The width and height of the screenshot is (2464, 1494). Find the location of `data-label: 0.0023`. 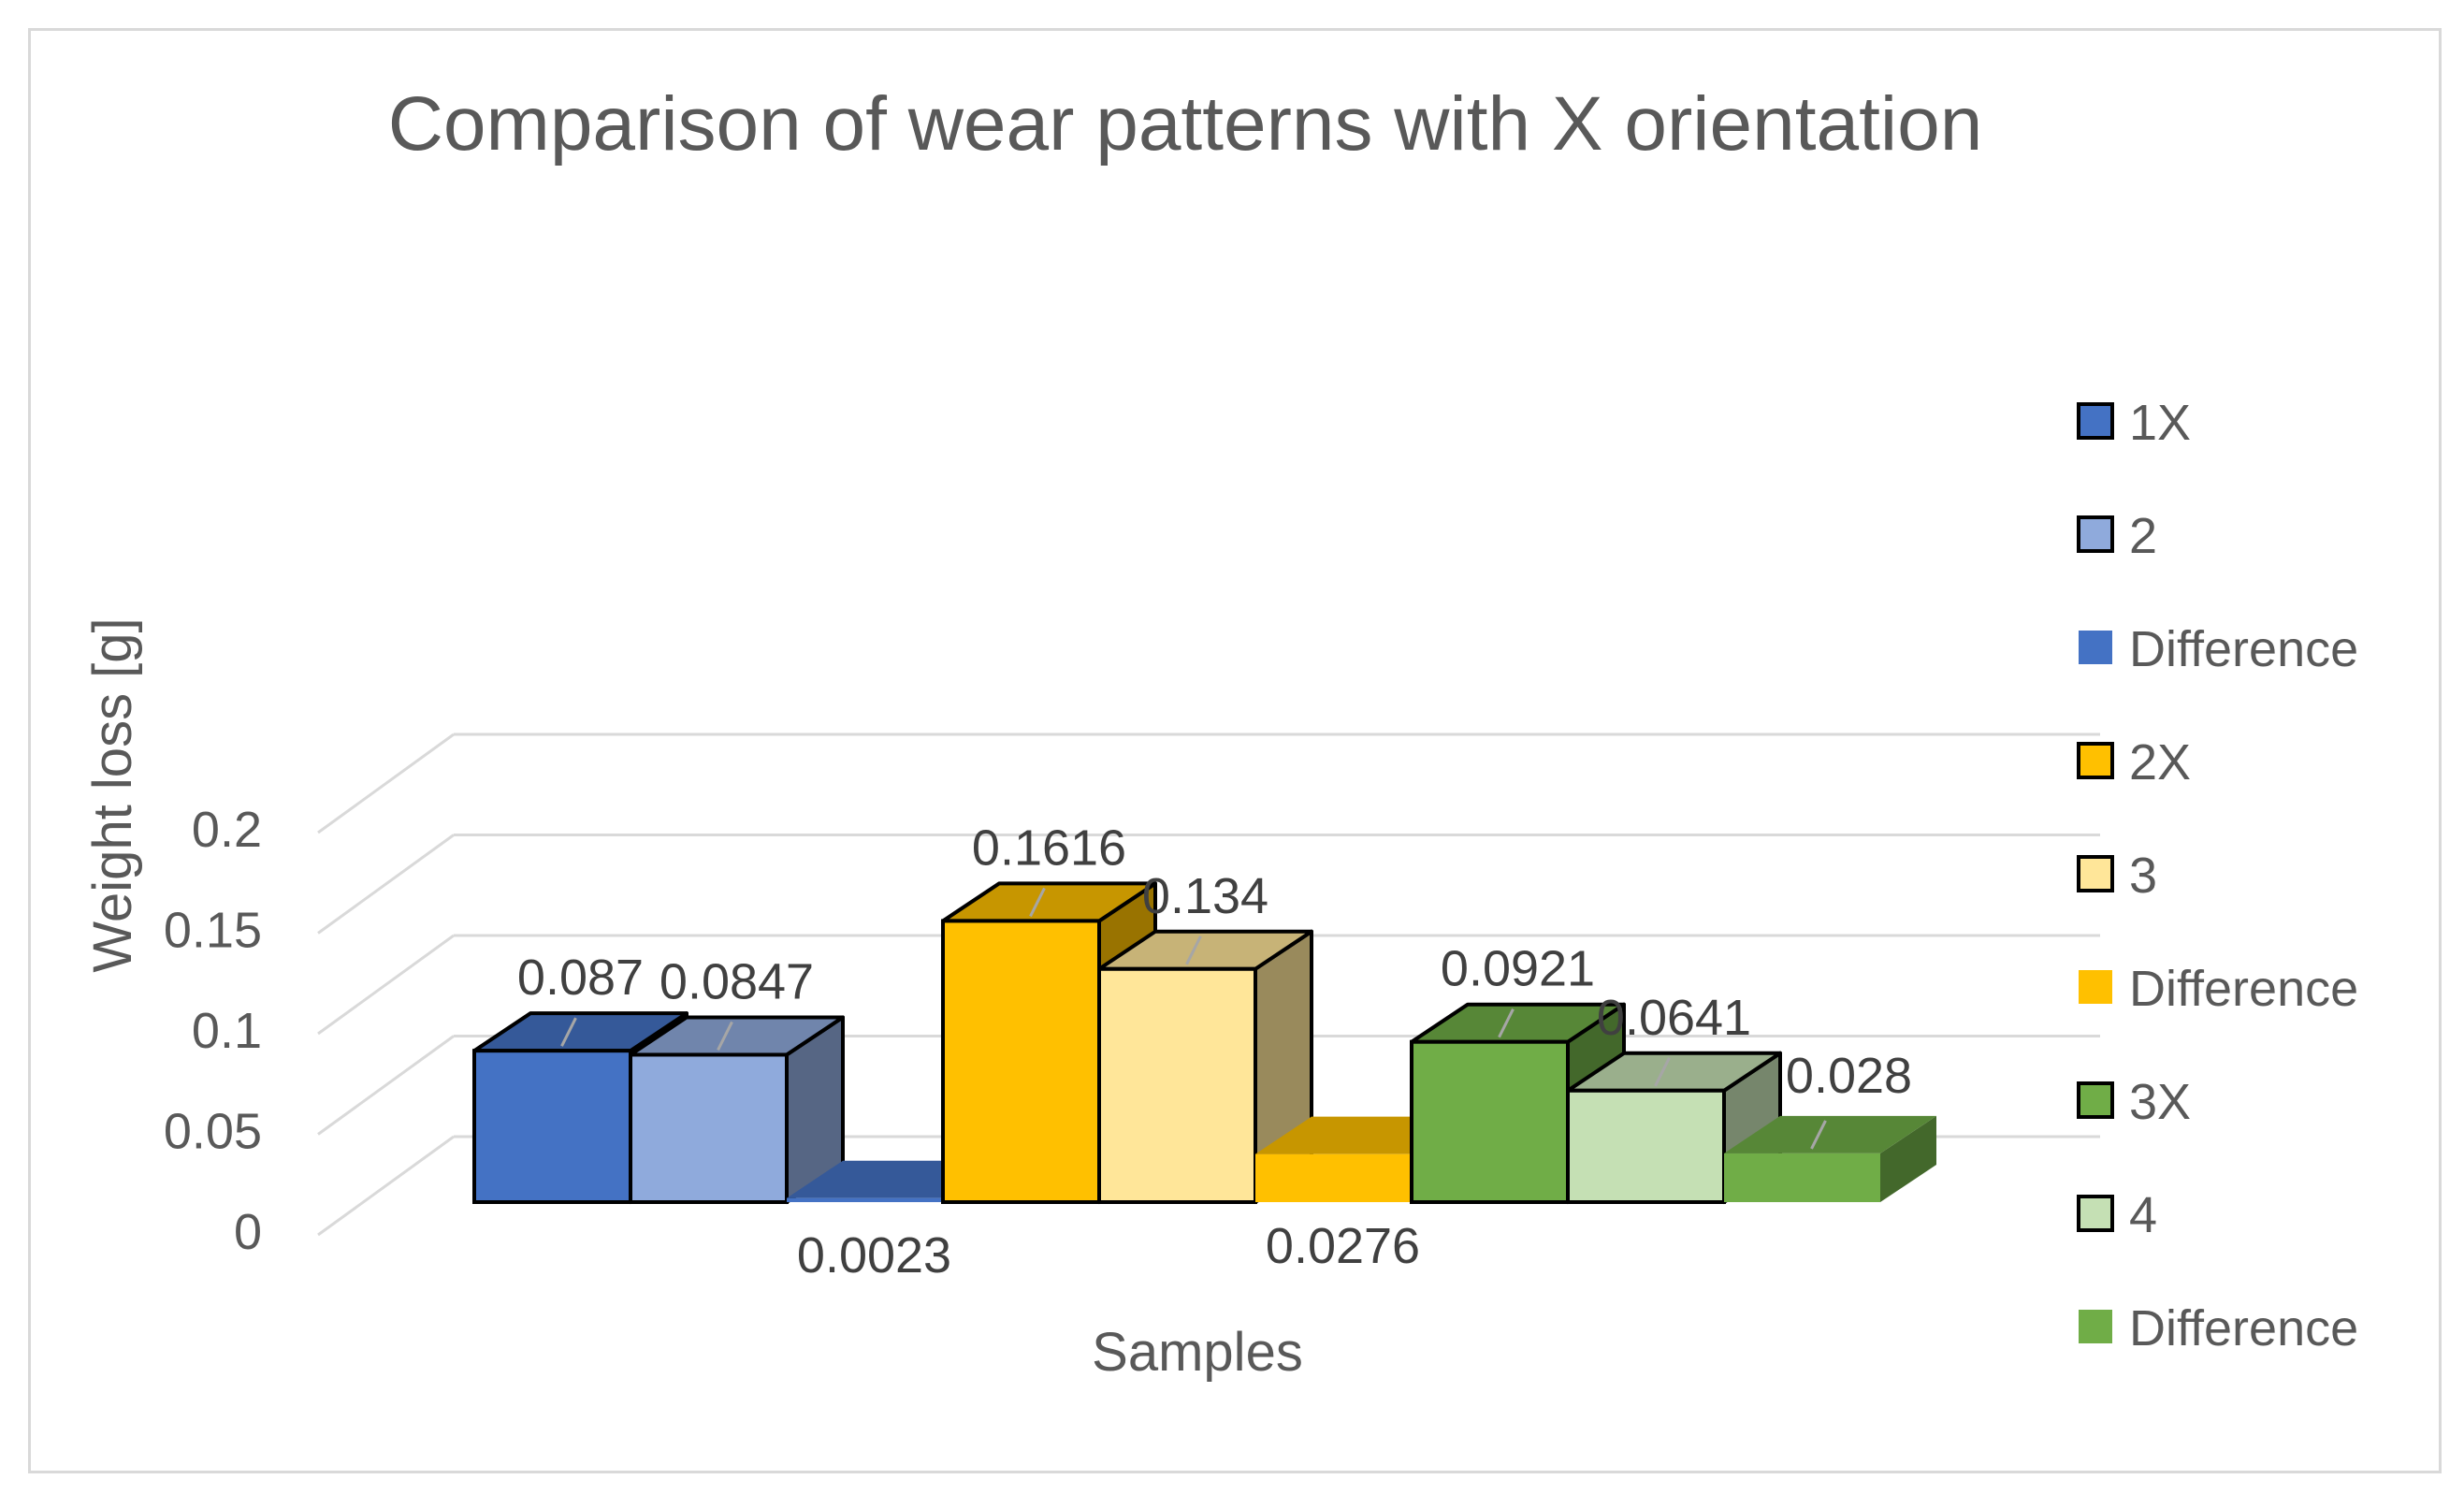

data-label: 0.0023 is located at coordinates (874, 1255).